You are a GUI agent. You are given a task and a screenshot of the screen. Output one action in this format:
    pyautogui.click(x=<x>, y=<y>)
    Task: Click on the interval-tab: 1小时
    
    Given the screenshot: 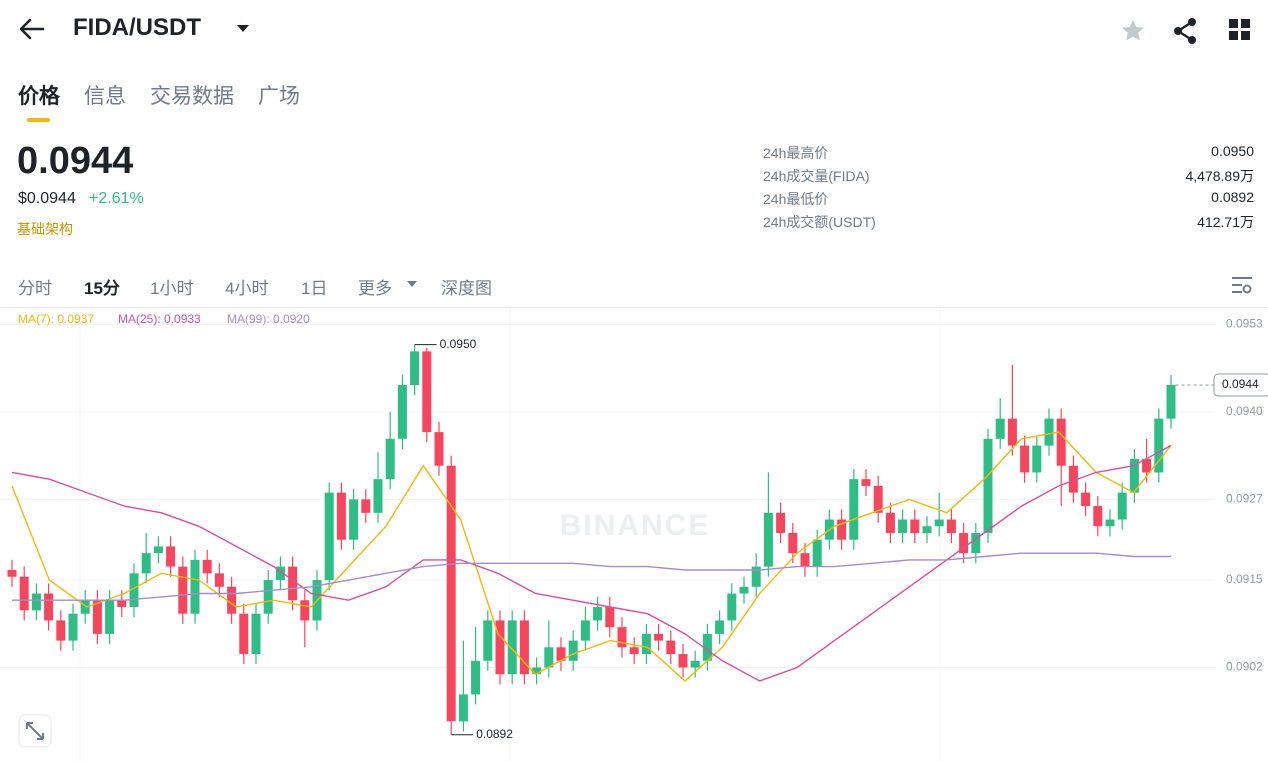 What is the action you would take?
    pyautogui.click(x=172, y=288)
    